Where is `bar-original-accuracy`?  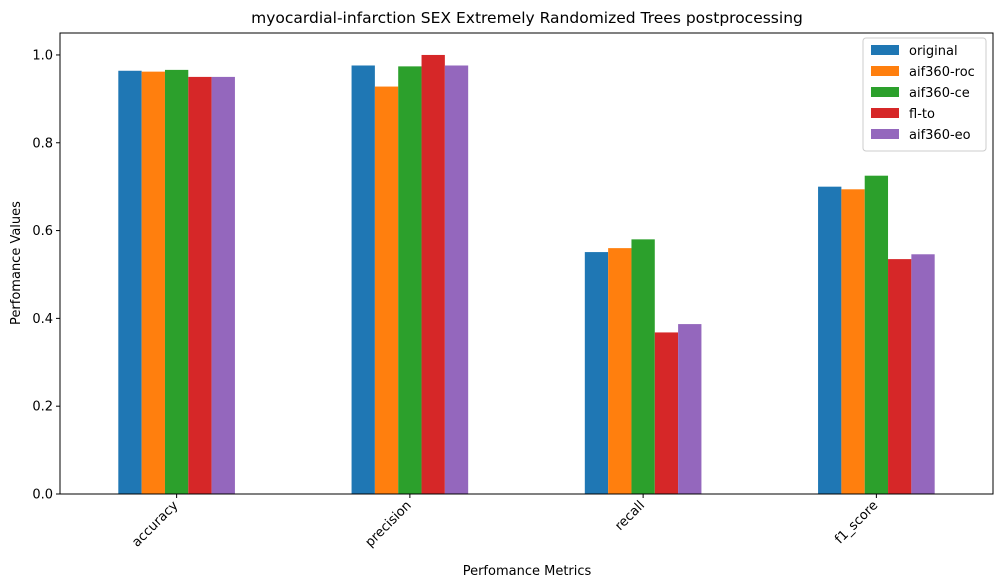
bar-original-accuracy is located at coordinates (130, 282).